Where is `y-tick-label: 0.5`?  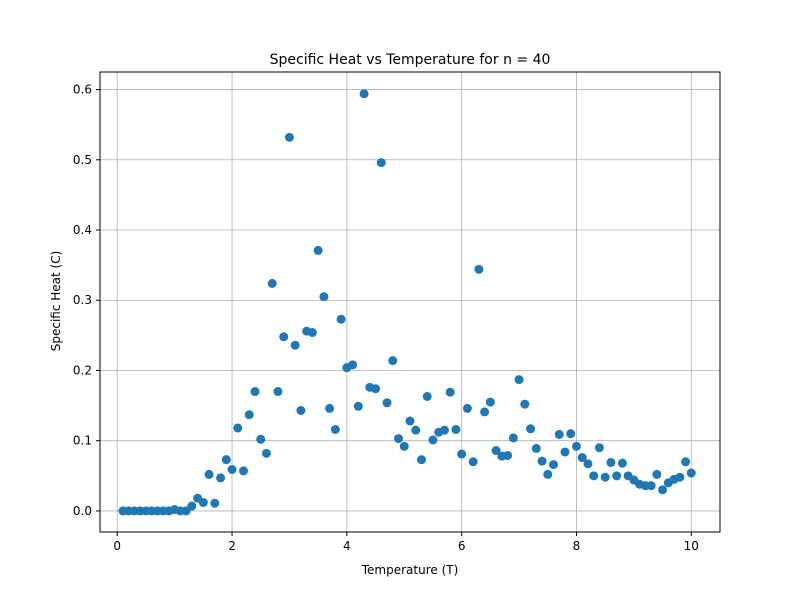 y-tick-label: 0.5 is located at coordinates (82, 160).